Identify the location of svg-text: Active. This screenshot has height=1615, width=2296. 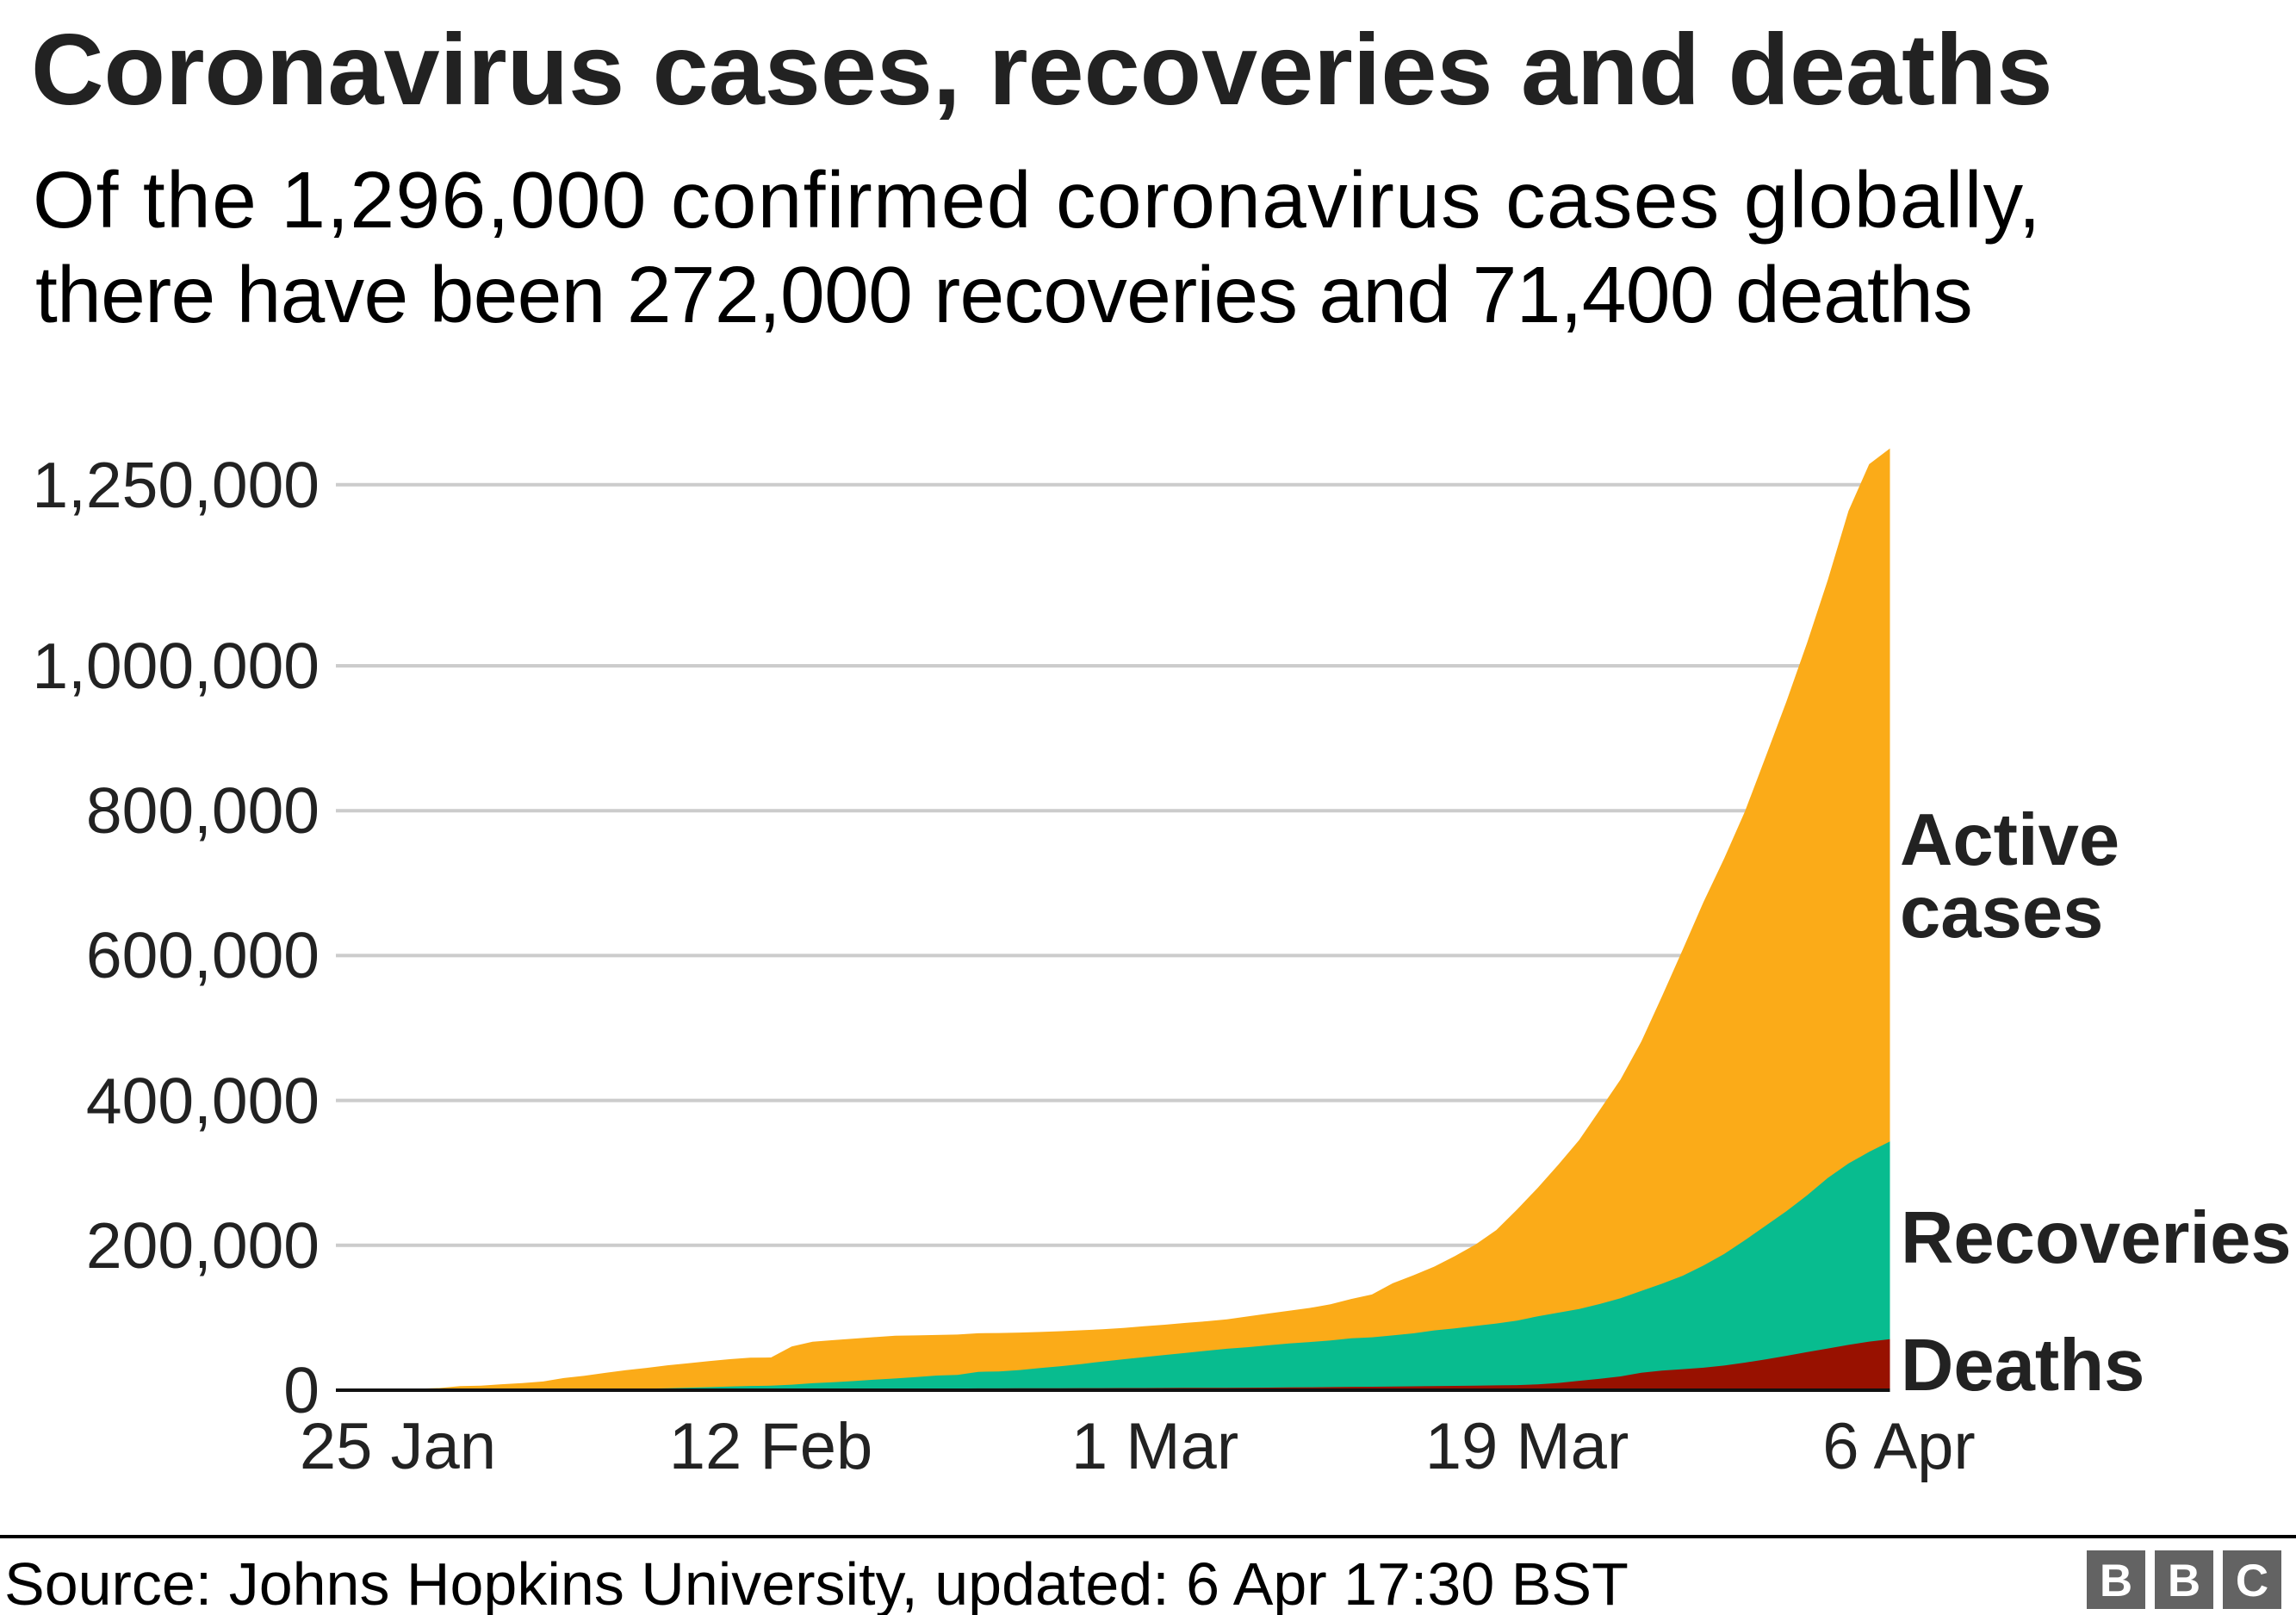
(2009, 840).